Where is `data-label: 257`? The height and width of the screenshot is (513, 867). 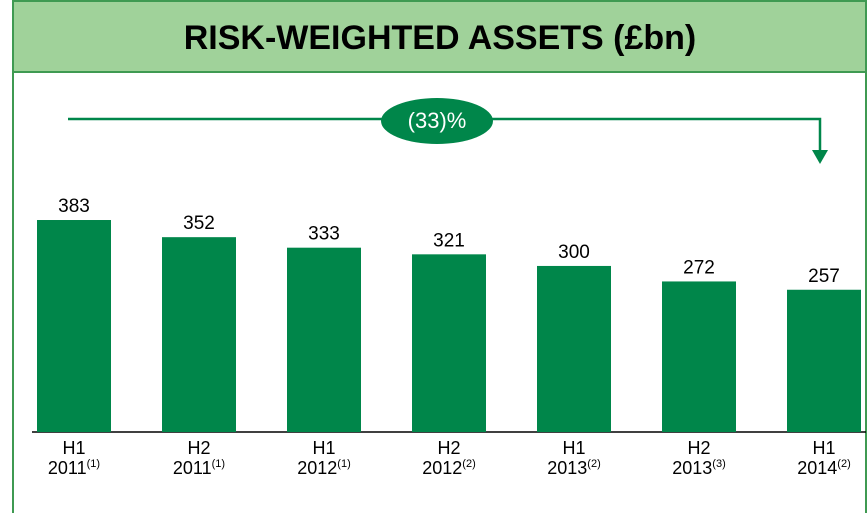 data-label: 257 is located at coordinates (824, 276).